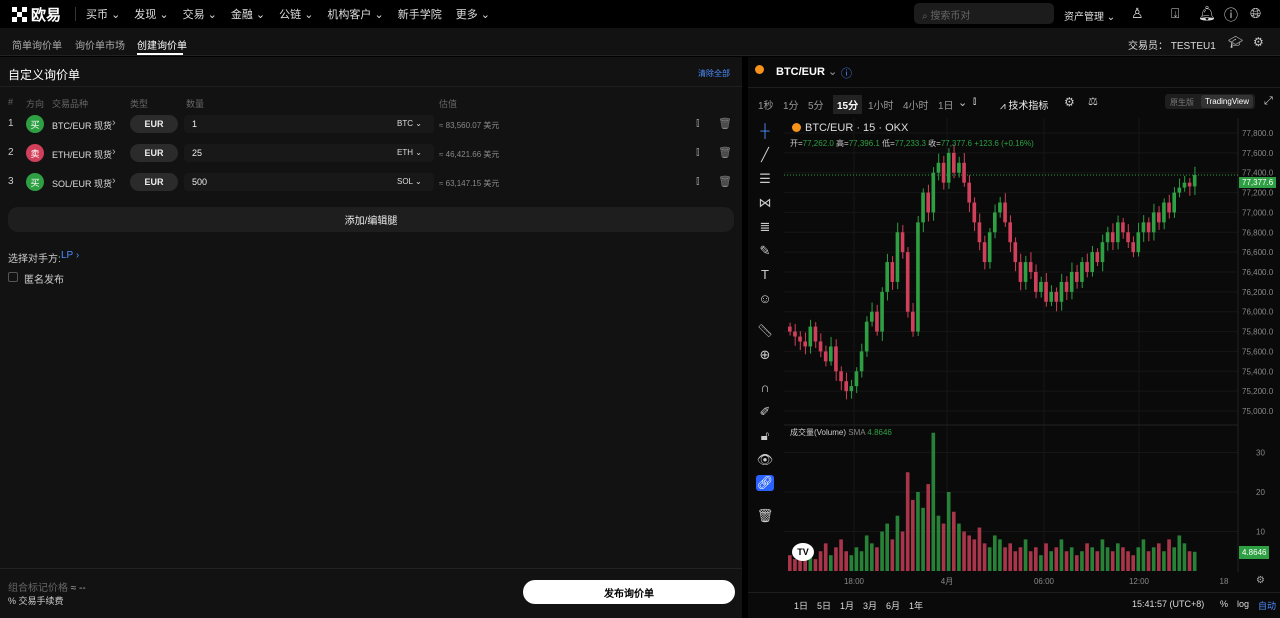  I want to click on graduation-icon: 🎓︎, so click(1236, 42).